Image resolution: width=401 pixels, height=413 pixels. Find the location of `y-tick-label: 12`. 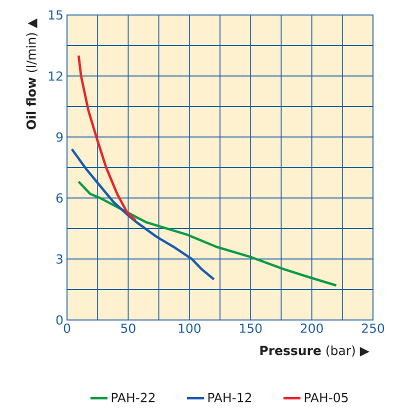

y-tick-label: 12 is located at coordinates (55, 76).